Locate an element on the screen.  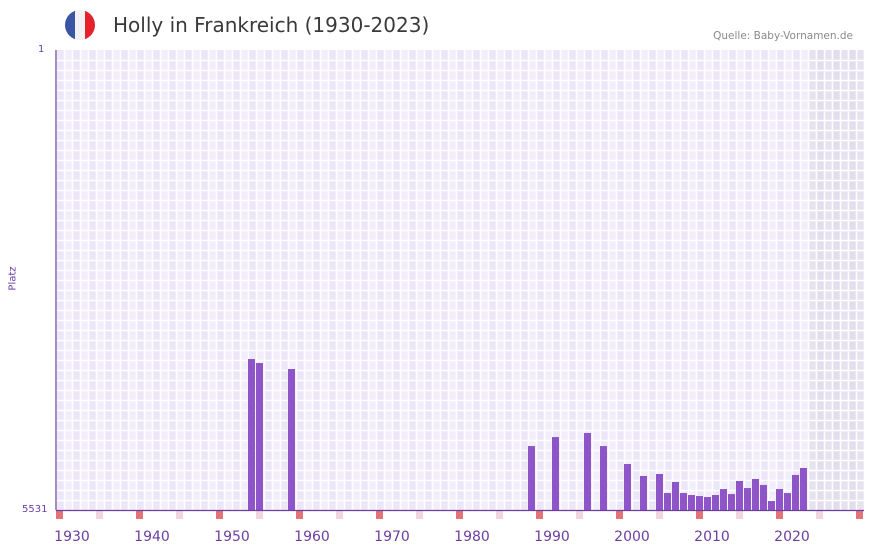
x-tick-label: 1940 is located at coordinates (152, 537).